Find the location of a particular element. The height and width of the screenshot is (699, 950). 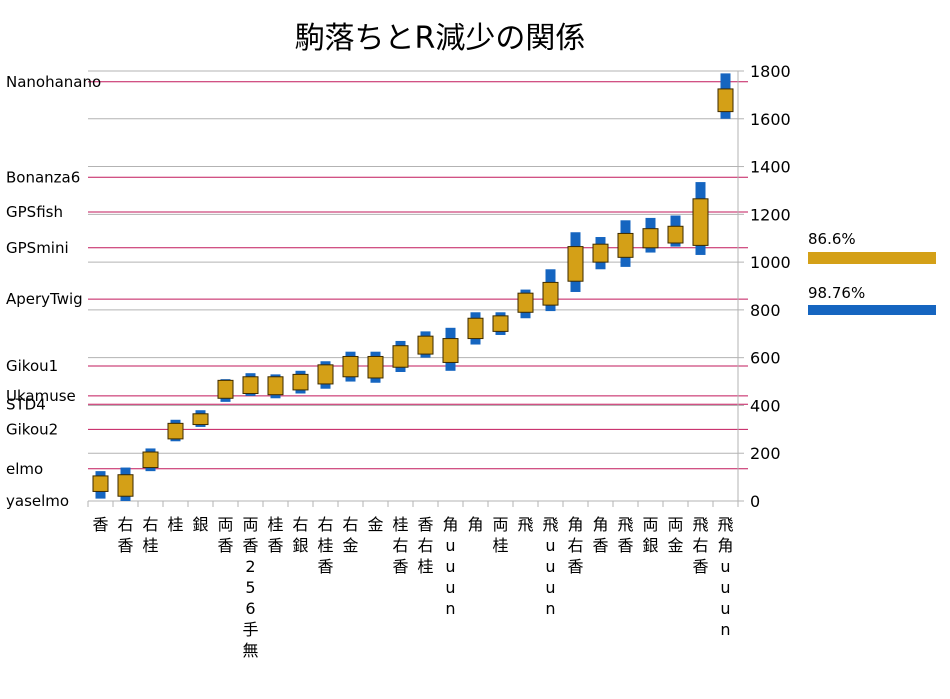

reference-label: Ukamuse is located at coordinates (41, 396).